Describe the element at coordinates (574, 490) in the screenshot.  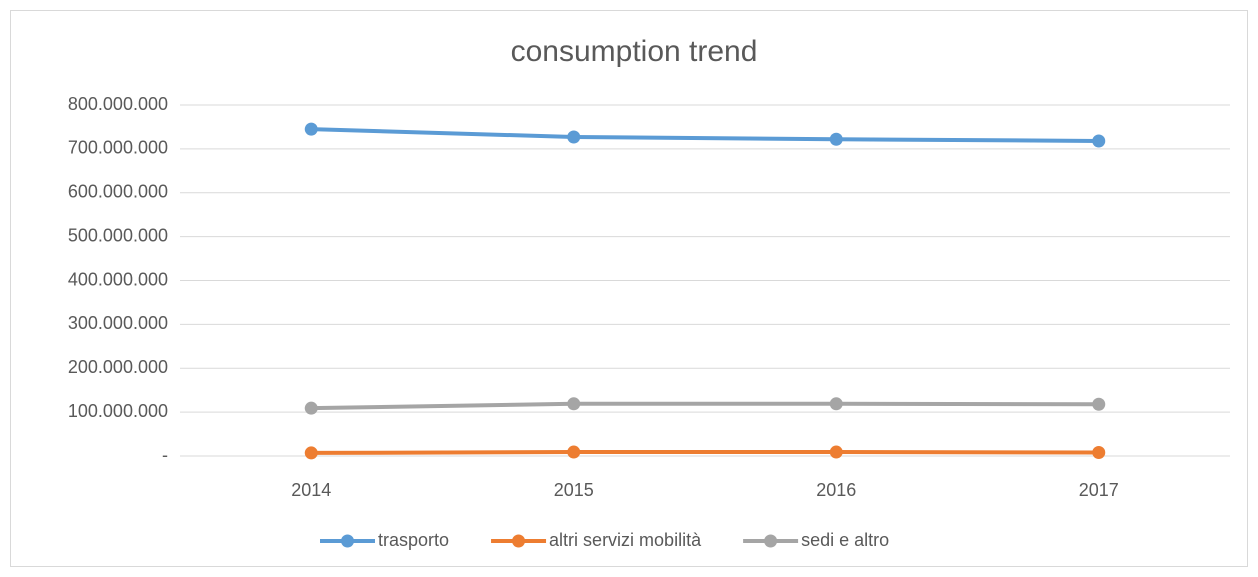
I see `x-tick-label: 2015` at that location.